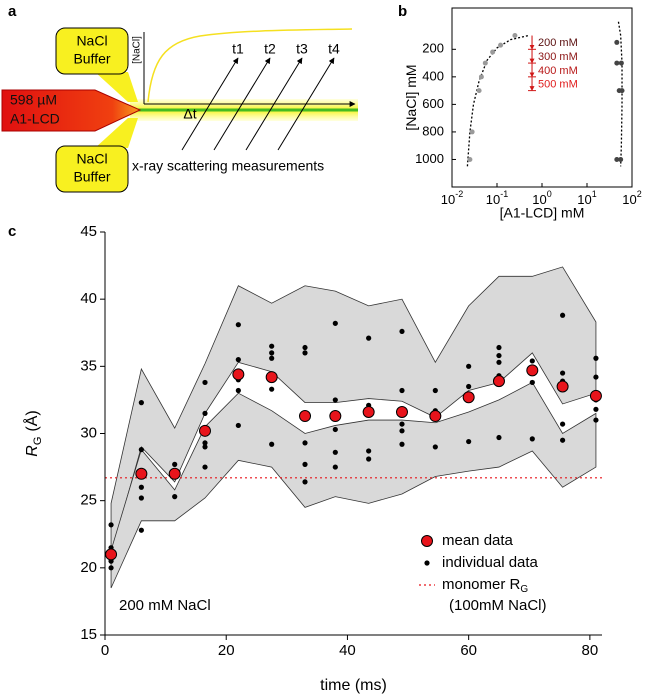  What do you see at coordinates (88, 365) in the screenshot?
I see `y-tick-label: 35` at bounding box center [88, 365].